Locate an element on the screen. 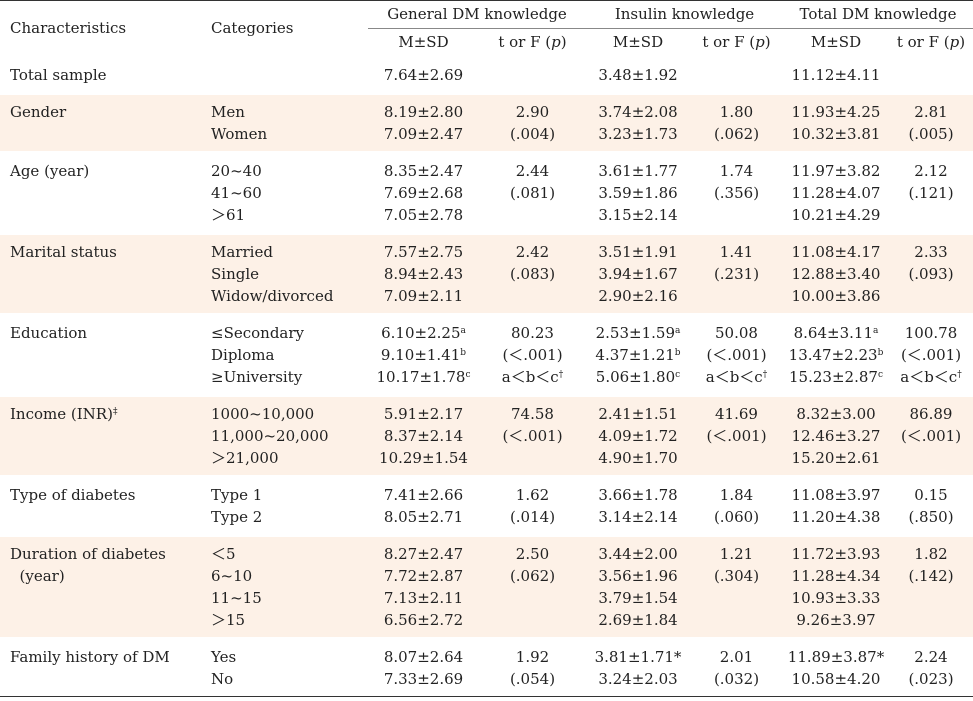 The image size is (973, 701). cell-line: 10.93±3.33 is located at coordinates (836, 598).